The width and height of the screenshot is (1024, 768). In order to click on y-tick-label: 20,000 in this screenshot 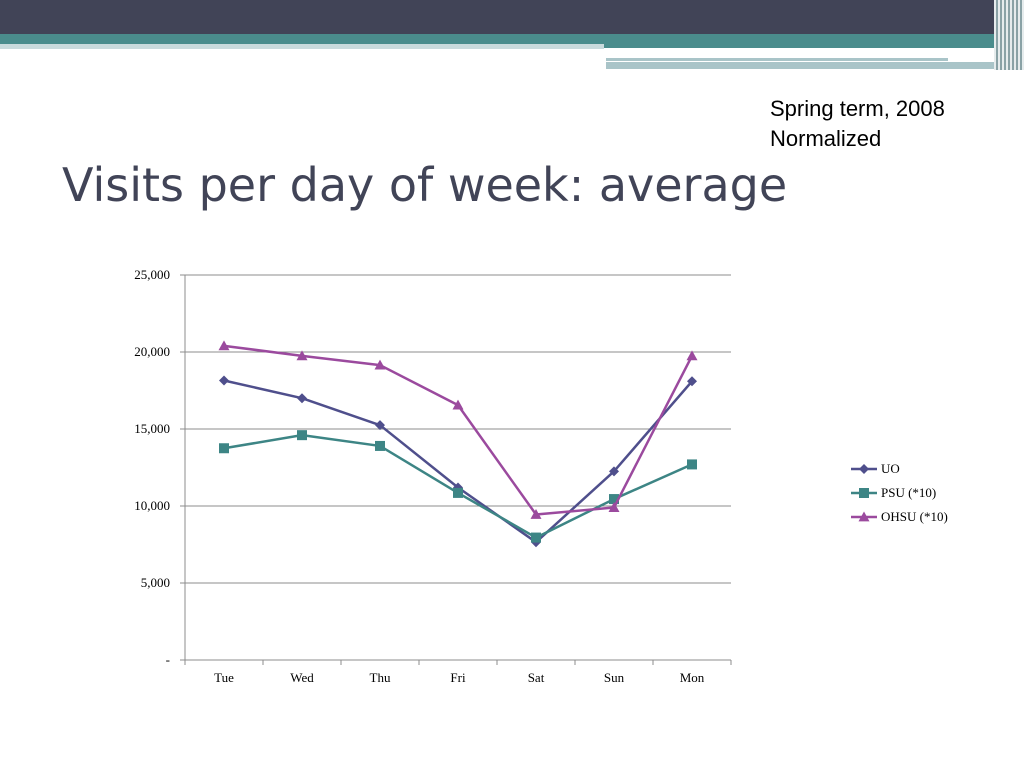, I will do `click(152, 351)`.